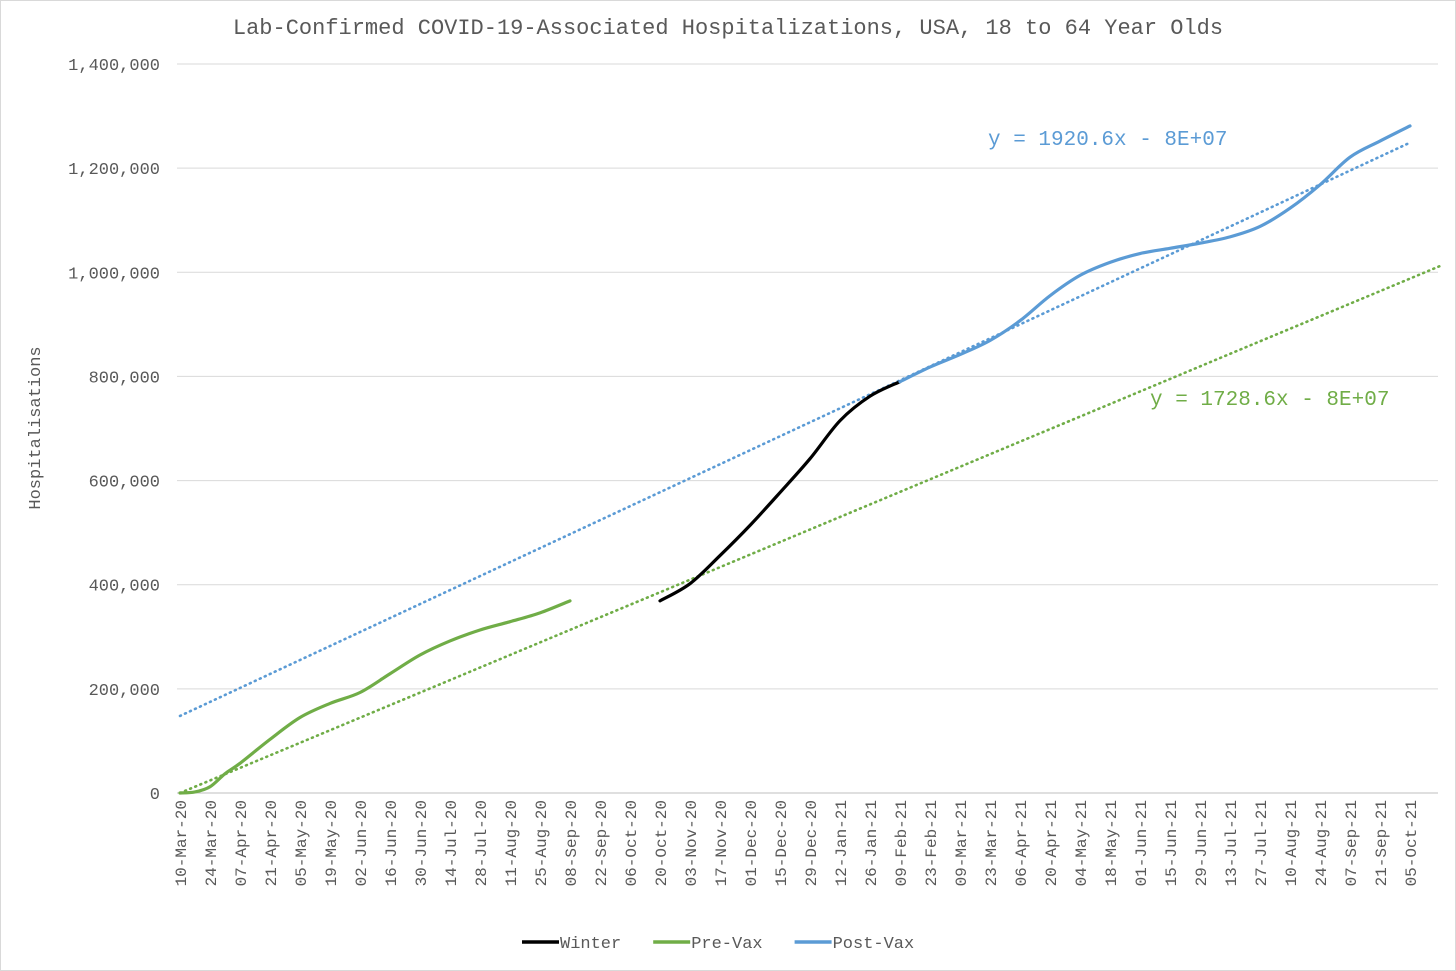 This screenshot has height=971, width=1456. What do you see at coordinates (124, 691) in the screenshot?
I see `y-tick-label: 200,000` at bounding box center [124, 691].